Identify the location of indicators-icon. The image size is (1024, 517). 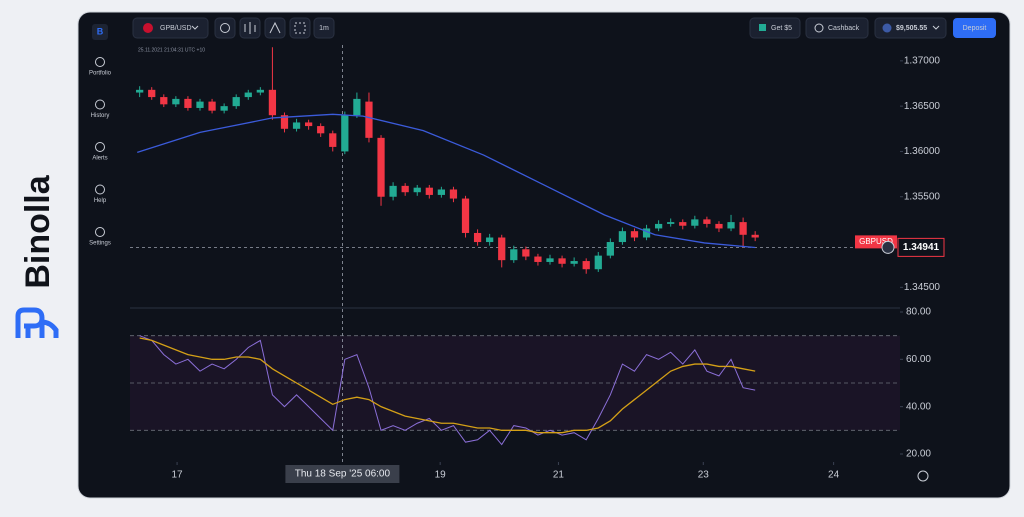
(250, 28).